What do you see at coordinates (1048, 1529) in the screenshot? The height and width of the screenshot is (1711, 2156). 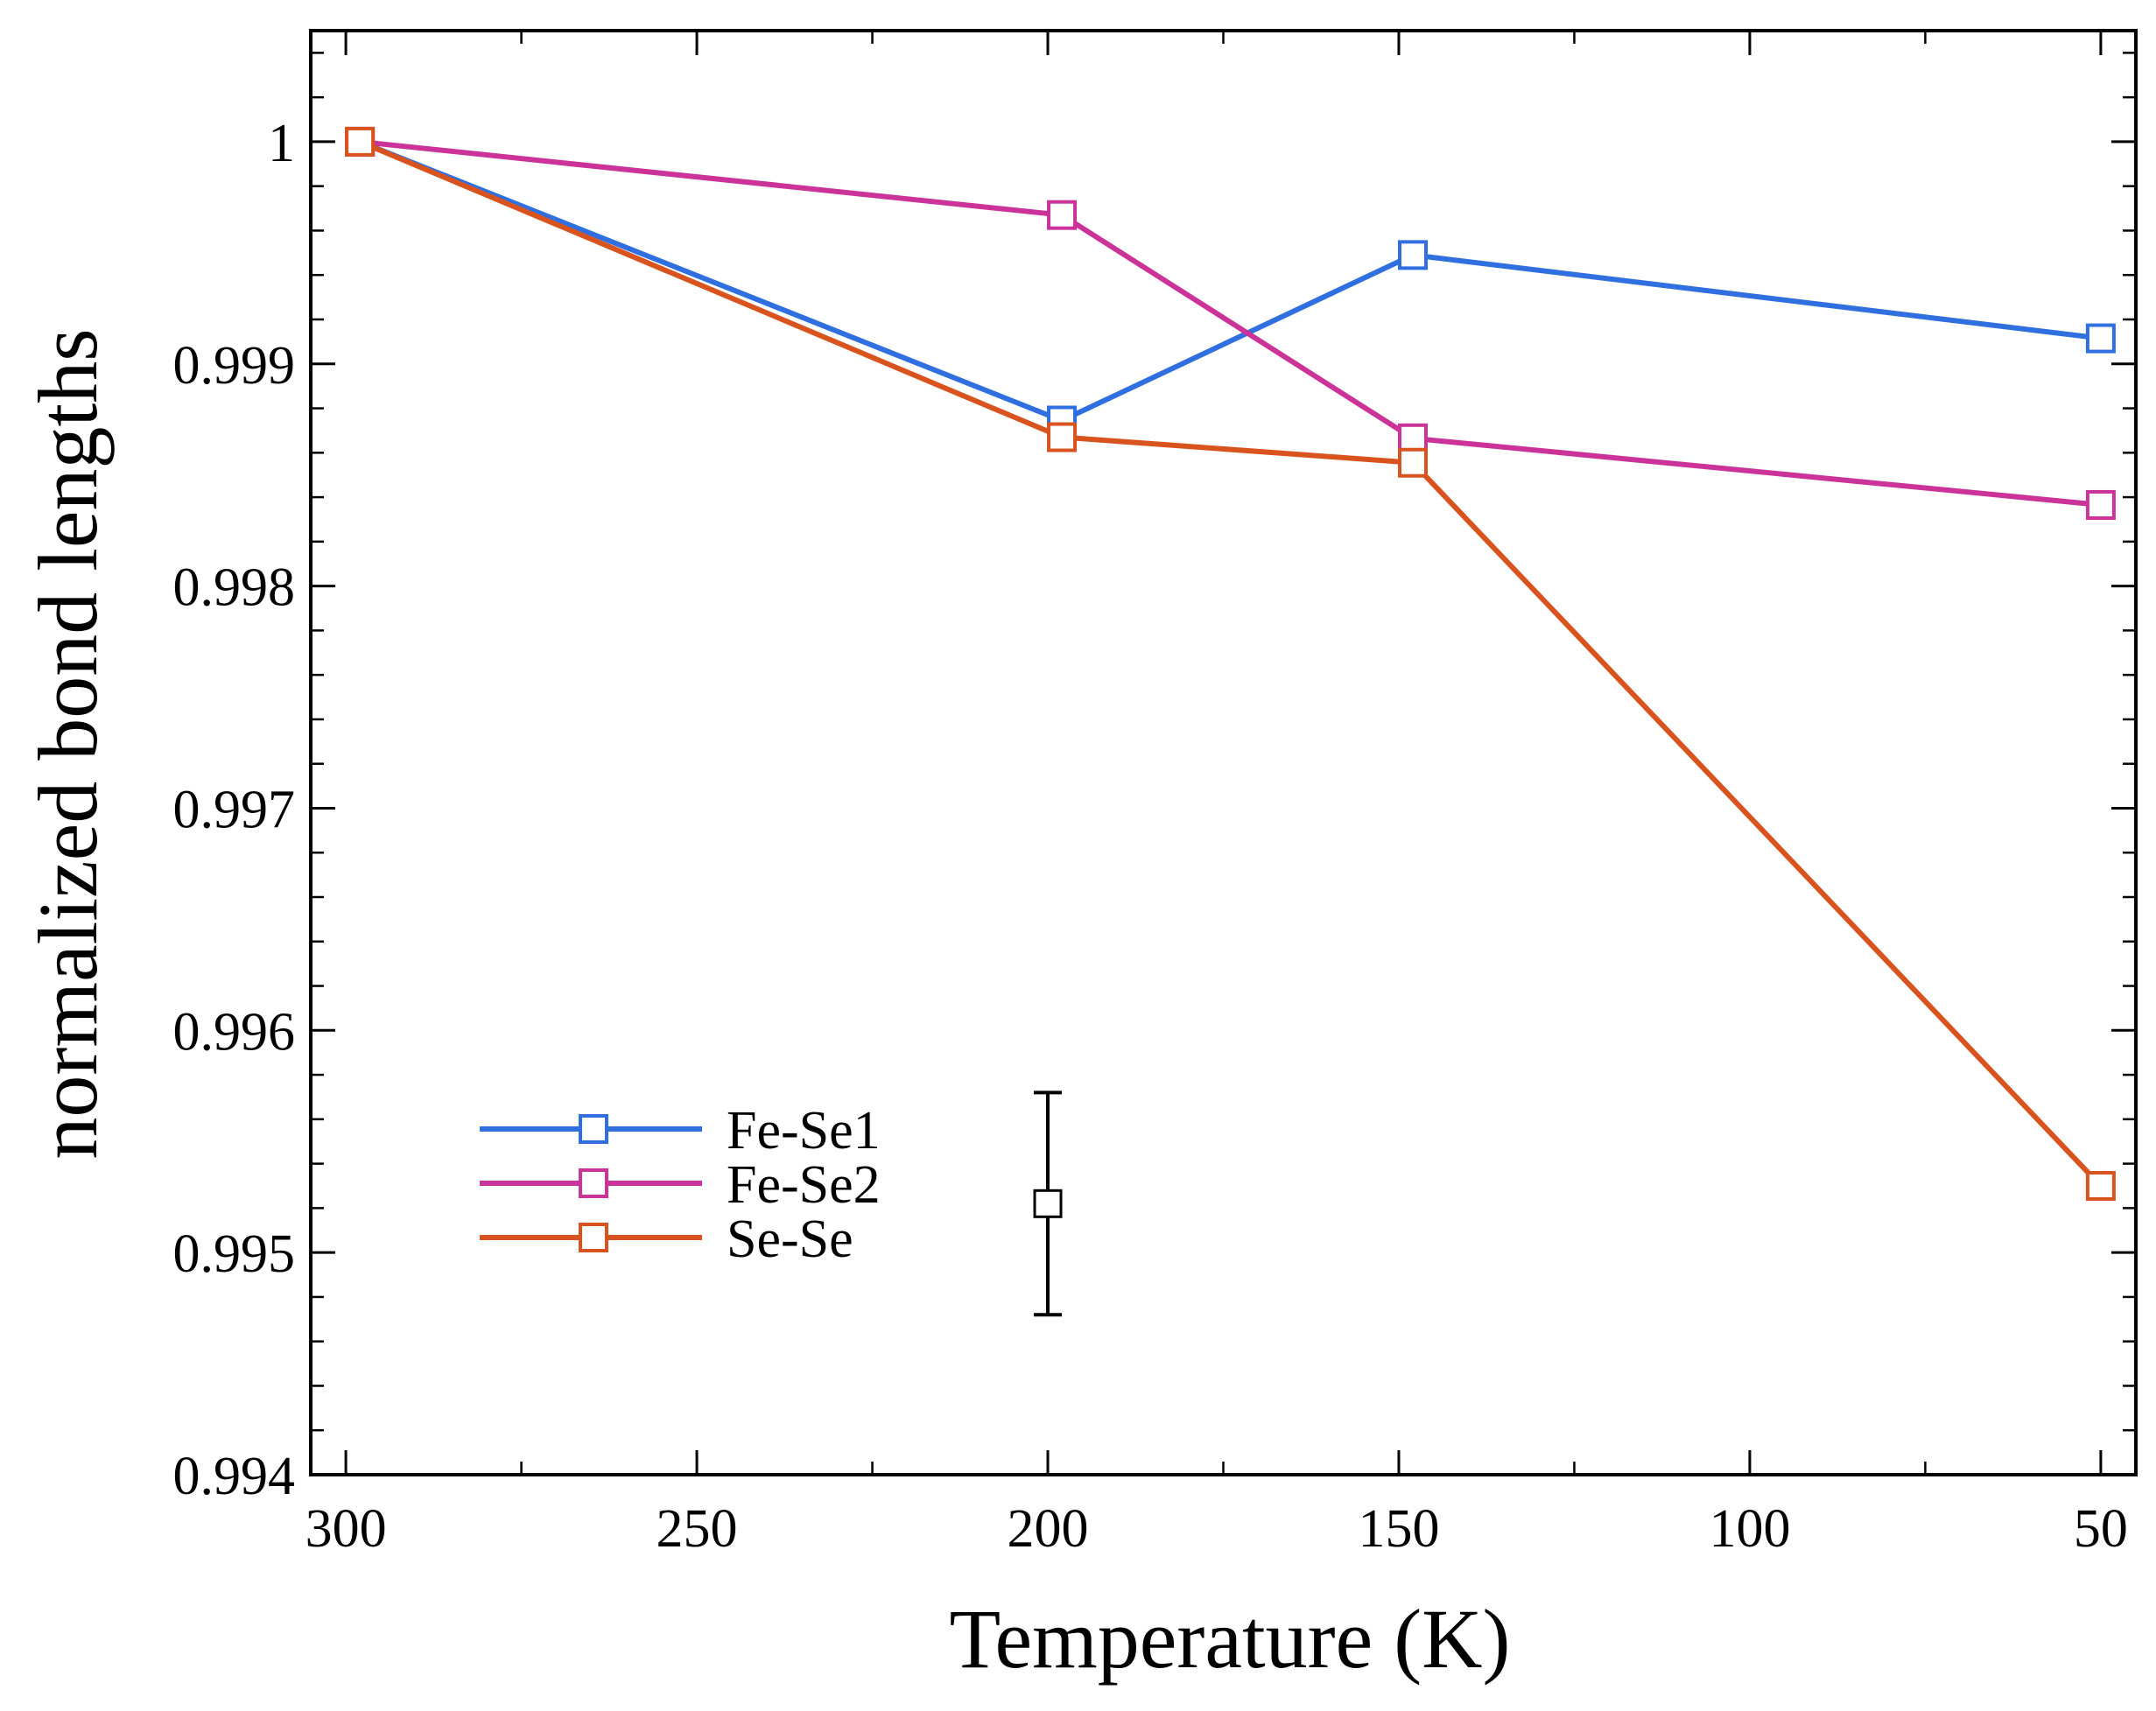 I see `x-tick-label: 200` at bounding box center [1048, 1529].